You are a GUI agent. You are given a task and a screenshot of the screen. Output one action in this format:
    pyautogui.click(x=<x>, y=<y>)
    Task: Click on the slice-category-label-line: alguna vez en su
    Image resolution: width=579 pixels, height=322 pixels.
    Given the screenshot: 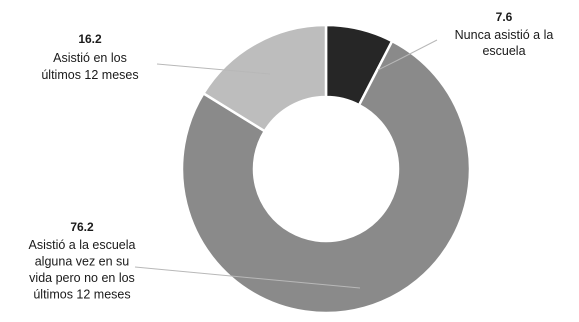 What is the action you would take?
    pyautogui.click(x=82, y=262)
    